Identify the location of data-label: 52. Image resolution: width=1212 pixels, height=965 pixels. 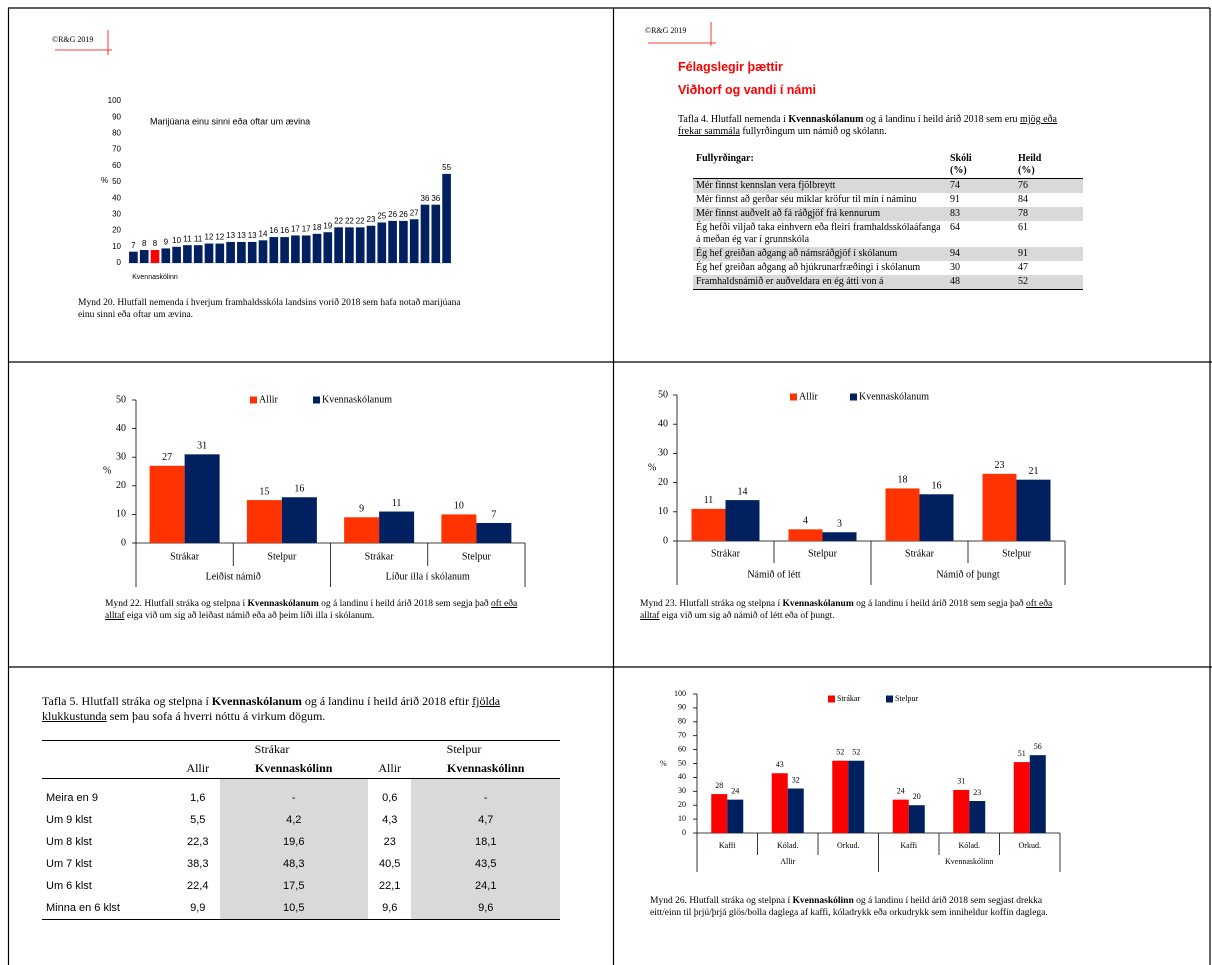
(840, 752).